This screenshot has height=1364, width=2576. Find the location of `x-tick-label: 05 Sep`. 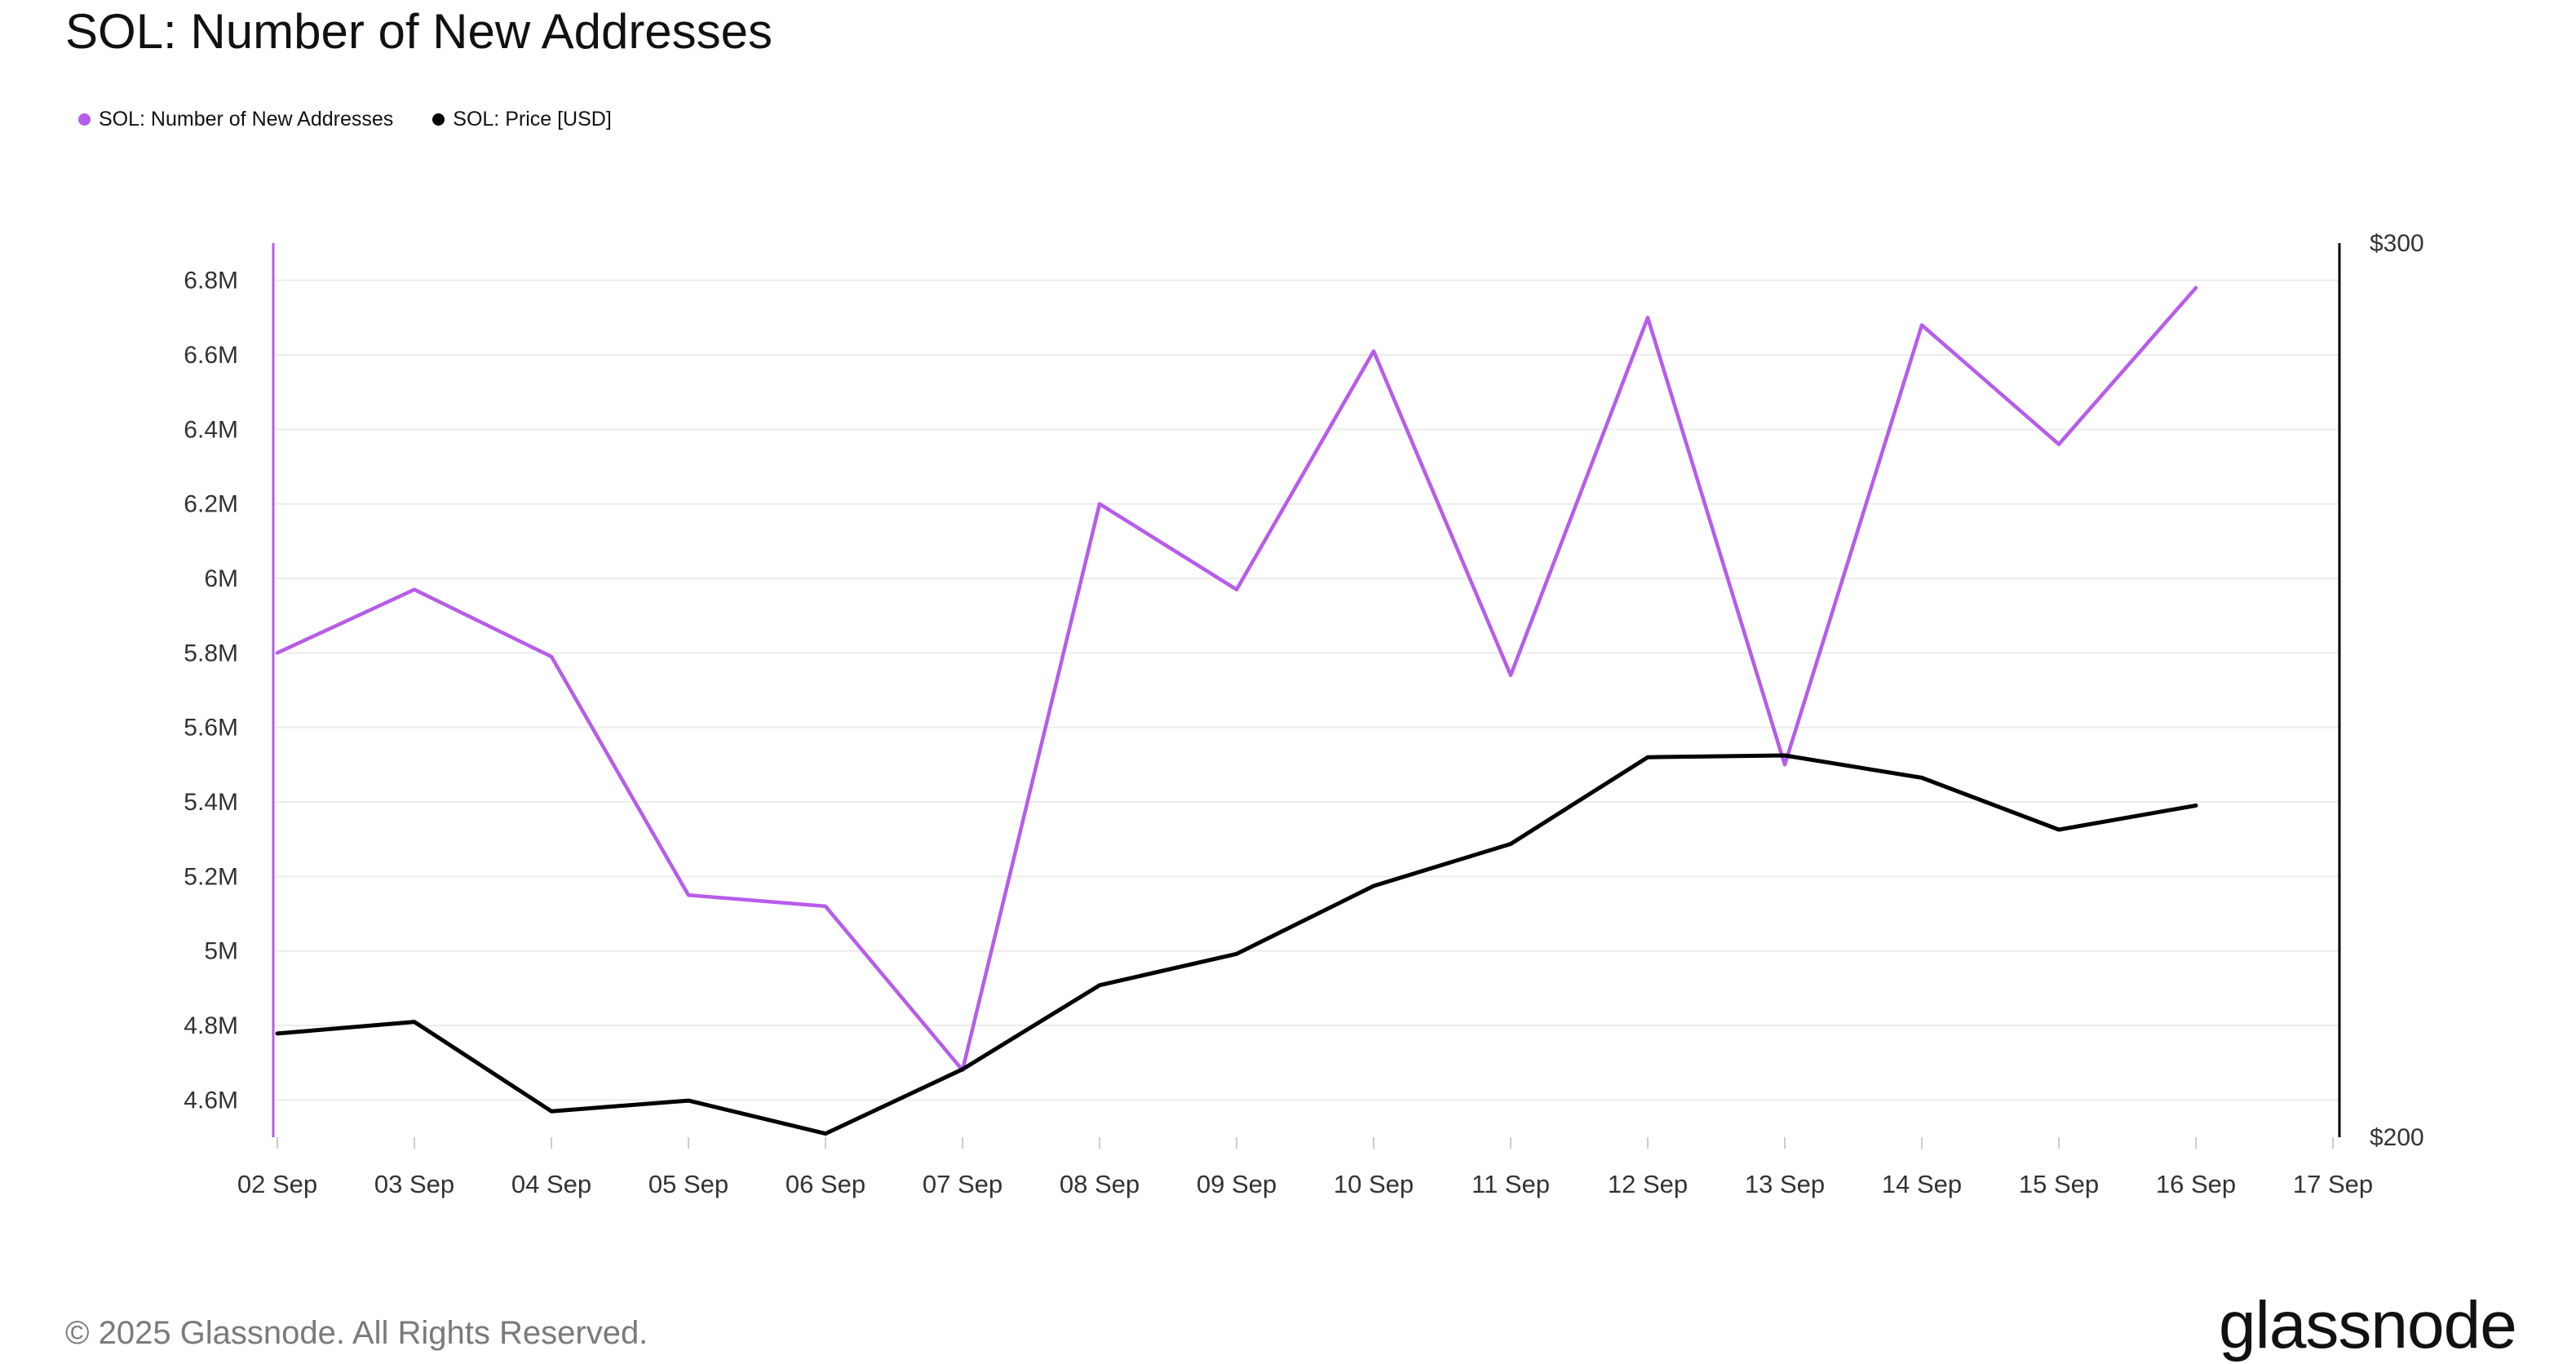

x-tick-label: 05 Sep is located at coordinates (688, 1184).